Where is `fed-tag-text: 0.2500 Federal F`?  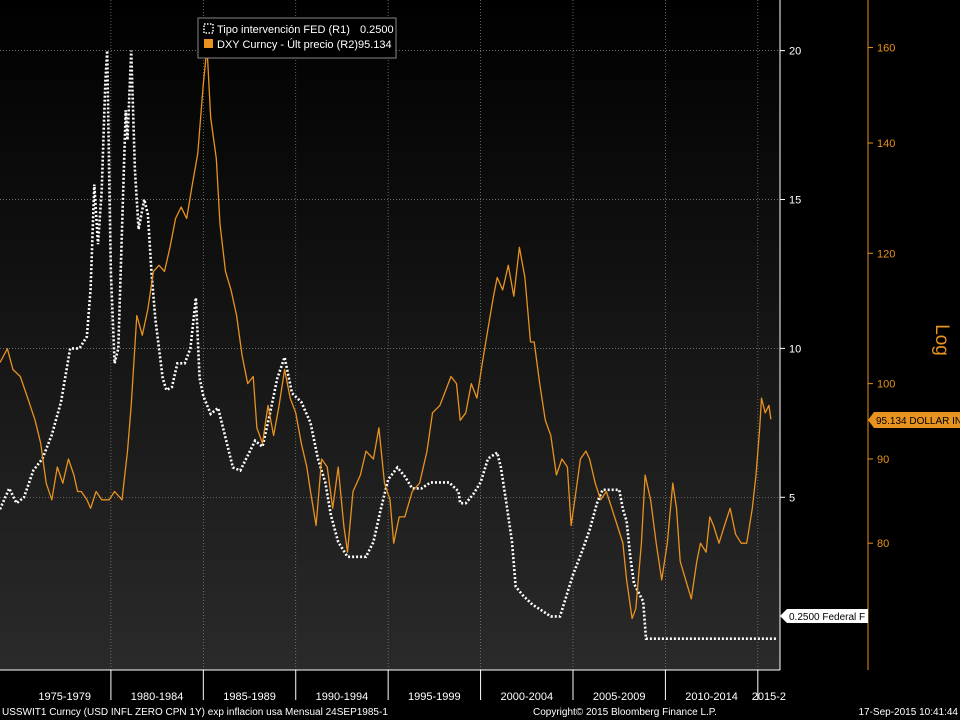
fed-tag-text: 0.2500 Federal F is located at coordinates (827, 617).